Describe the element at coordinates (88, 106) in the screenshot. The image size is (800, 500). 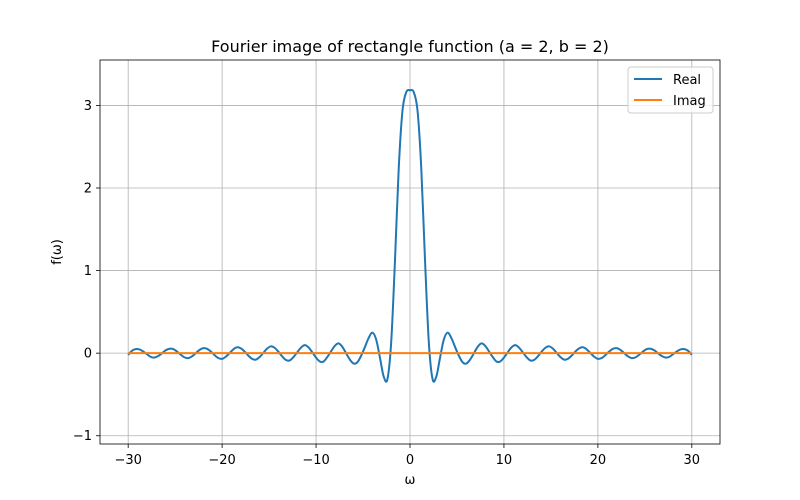
I see `y-tick-label: 3` at that location.